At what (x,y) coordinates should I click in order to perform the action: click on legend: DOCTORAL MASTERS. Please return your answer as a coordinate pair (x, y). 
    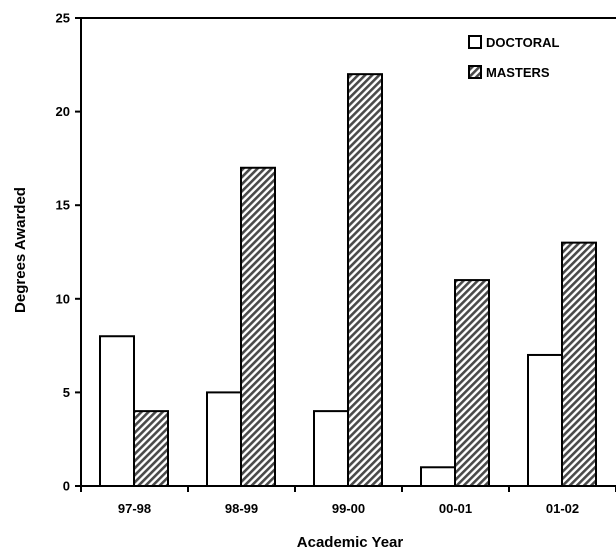
    Looking at the image, I should click on (513, 57).